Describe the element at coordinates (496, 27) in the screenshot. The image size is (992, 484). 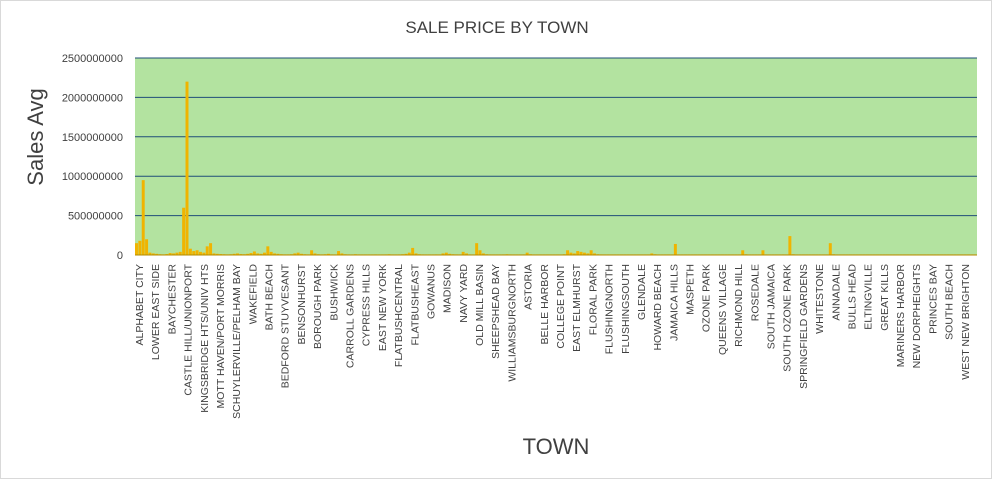
I see `chart-title: SALE PRICE BY TOWN` at that location.